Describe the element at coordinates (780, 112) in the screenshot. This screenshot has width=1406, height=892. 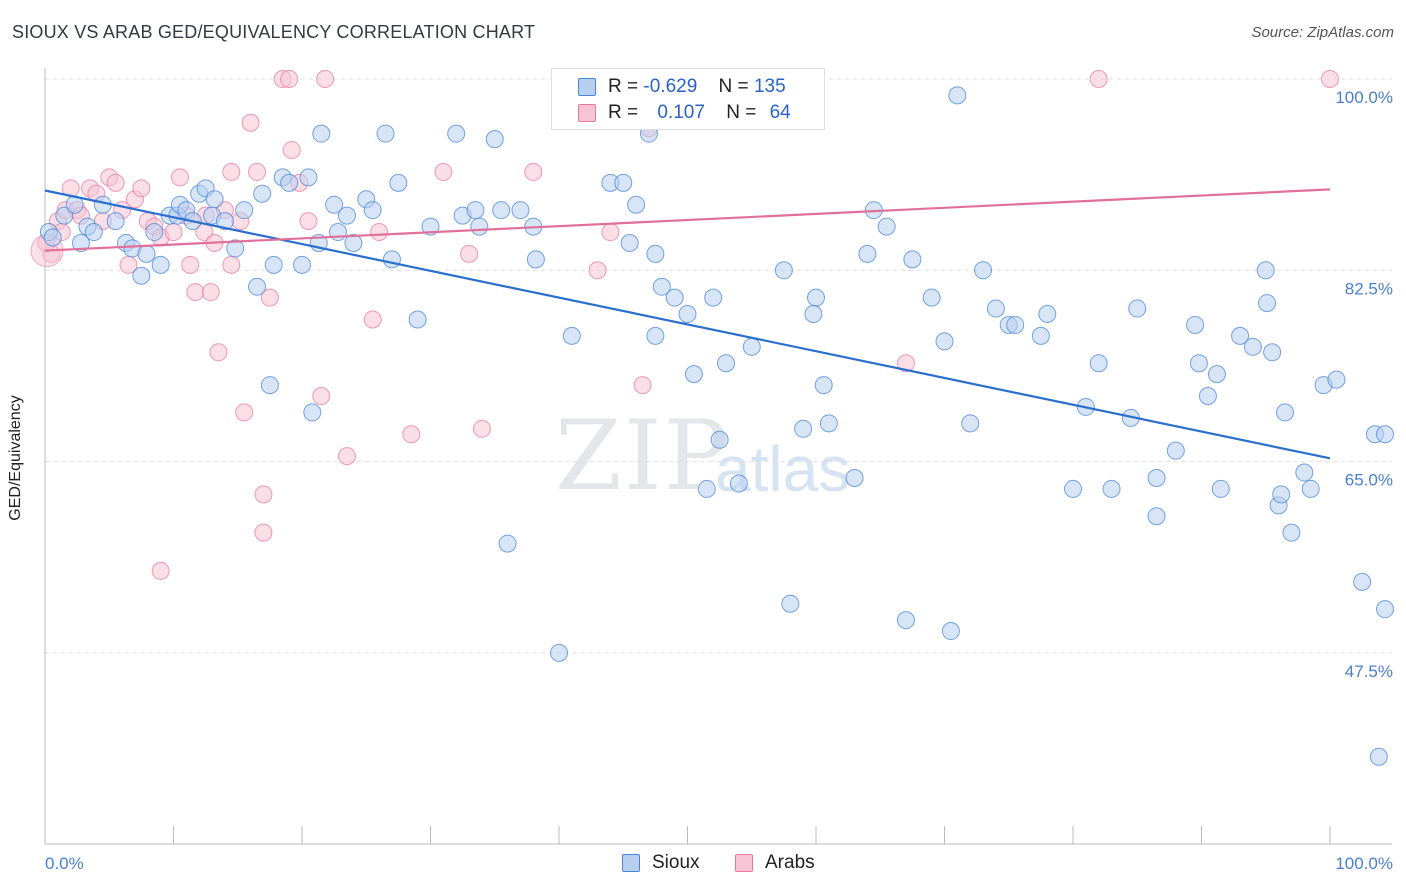
I see `arabs-n-value: 64` at that location.